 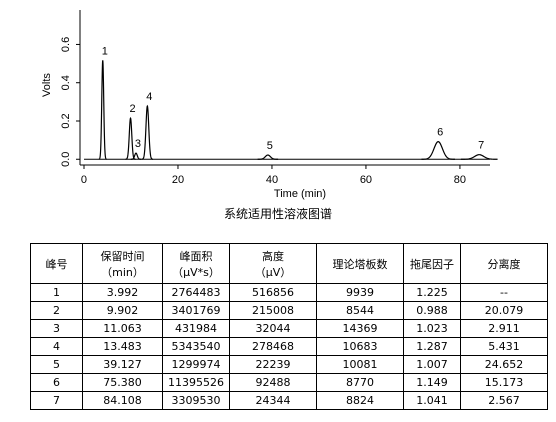 What do you see at coordinates (178, 180) in the screenshot?
I see `x-tick-label: 20` at bounding box center [178, 180].